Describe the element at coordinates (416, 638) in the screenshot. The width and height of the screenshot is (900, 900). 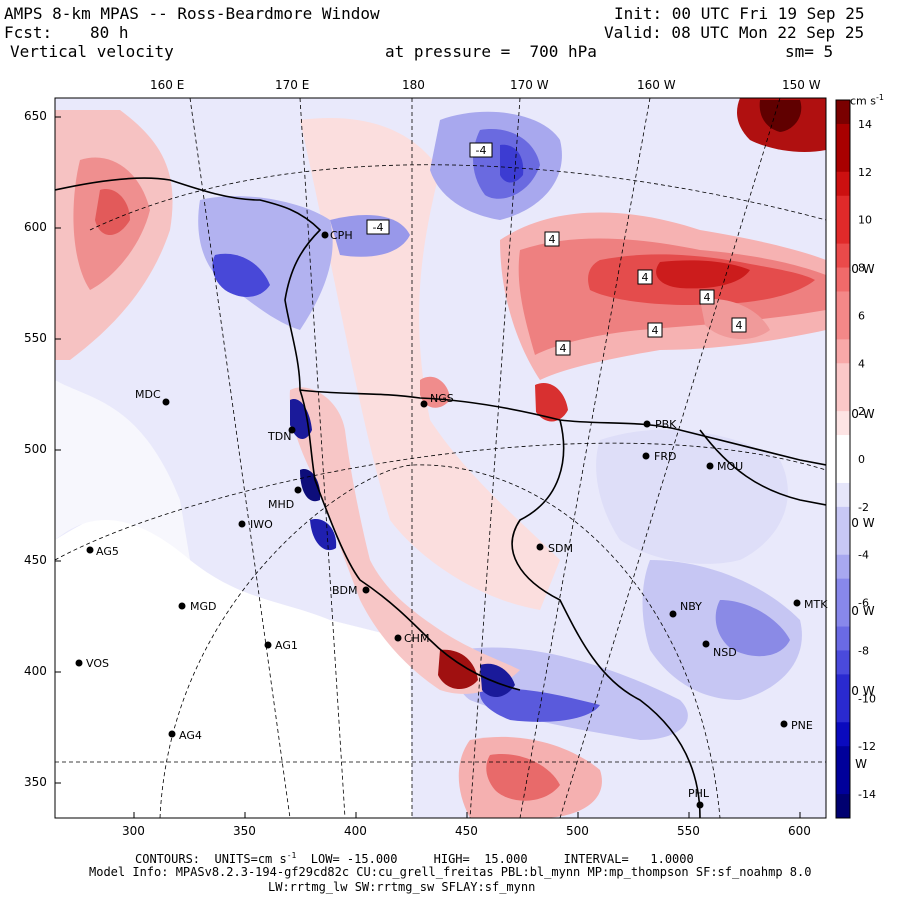
I see `svg-text: CHM` at that location.